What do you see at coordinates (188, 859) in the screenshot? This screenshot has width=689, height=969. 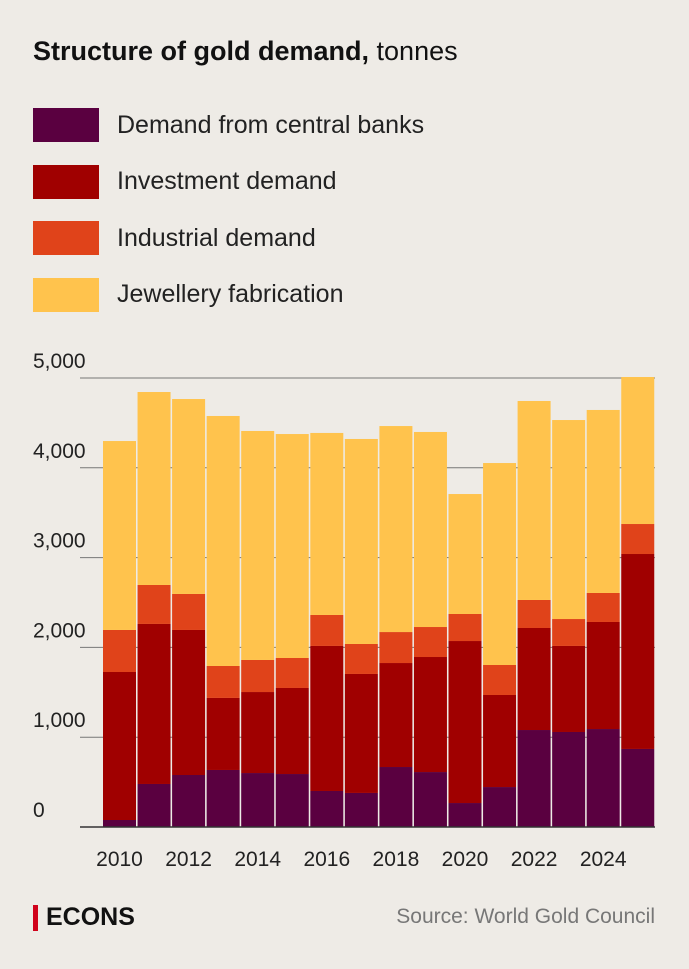 I see `x-tick-label: 2012` at bounding box center [188, 859].